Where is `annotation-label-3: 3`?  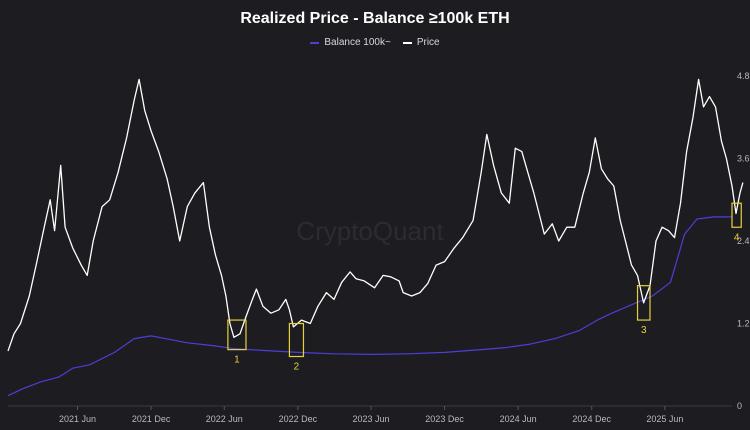
annotation-label-3: 3 is located at coordinates (644, 330).